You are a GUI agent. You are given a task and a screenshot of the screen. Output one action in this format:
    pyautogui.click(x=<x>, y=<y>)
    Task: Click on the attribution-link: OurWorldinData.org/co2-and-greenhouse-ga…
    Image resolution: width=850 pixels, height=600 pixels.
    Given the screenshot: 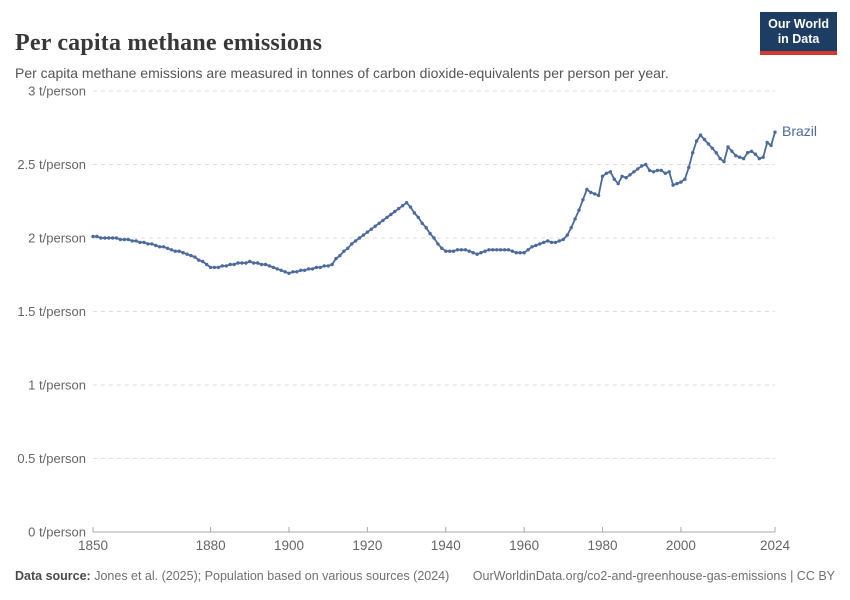 What is the action you would take?
    pyautogui.click(x=653, y=576)
    